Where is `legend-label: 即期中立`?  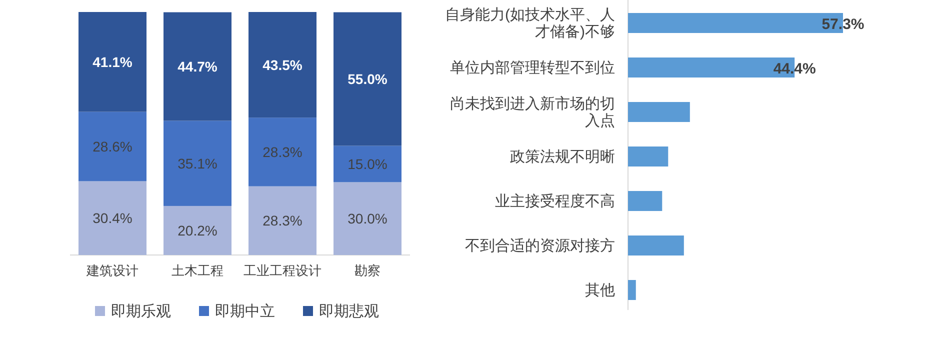 legend-label: 即期中立 is located at coordinates (245, 311).